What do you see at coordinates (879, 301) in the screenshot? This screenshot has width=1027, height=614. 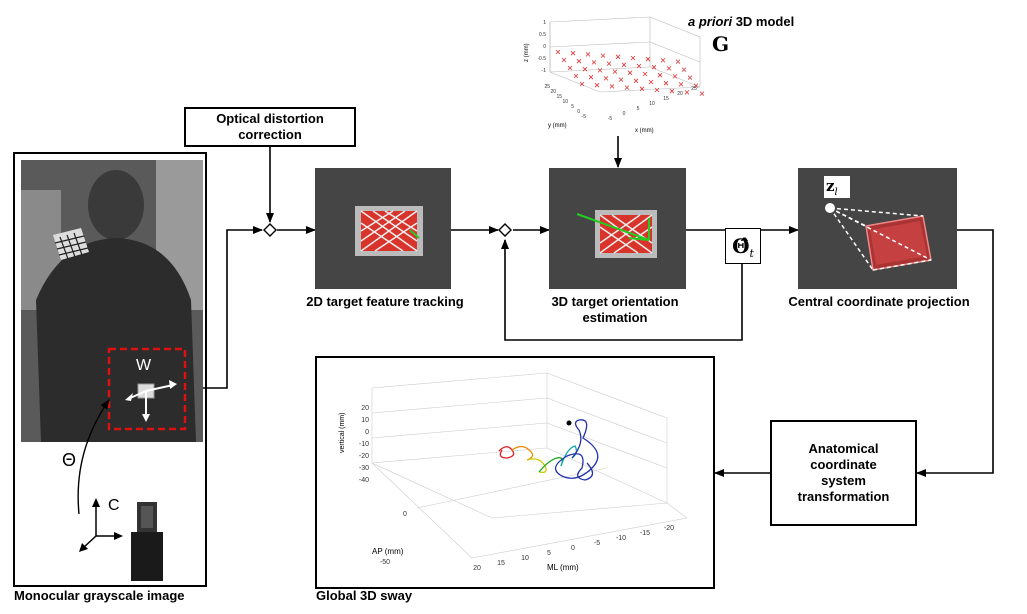 I see `projection-label: Central coordinate projection` at bounding box center [879, 301].